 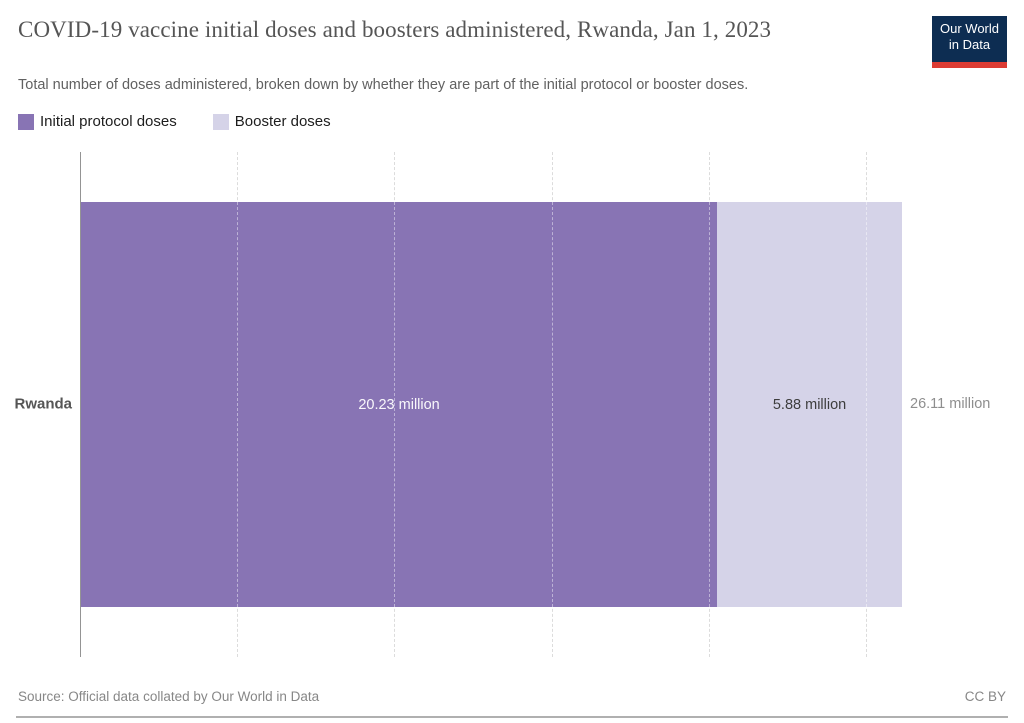 I want to click on gridline-overlay-15m, so click(x=552, y=404).